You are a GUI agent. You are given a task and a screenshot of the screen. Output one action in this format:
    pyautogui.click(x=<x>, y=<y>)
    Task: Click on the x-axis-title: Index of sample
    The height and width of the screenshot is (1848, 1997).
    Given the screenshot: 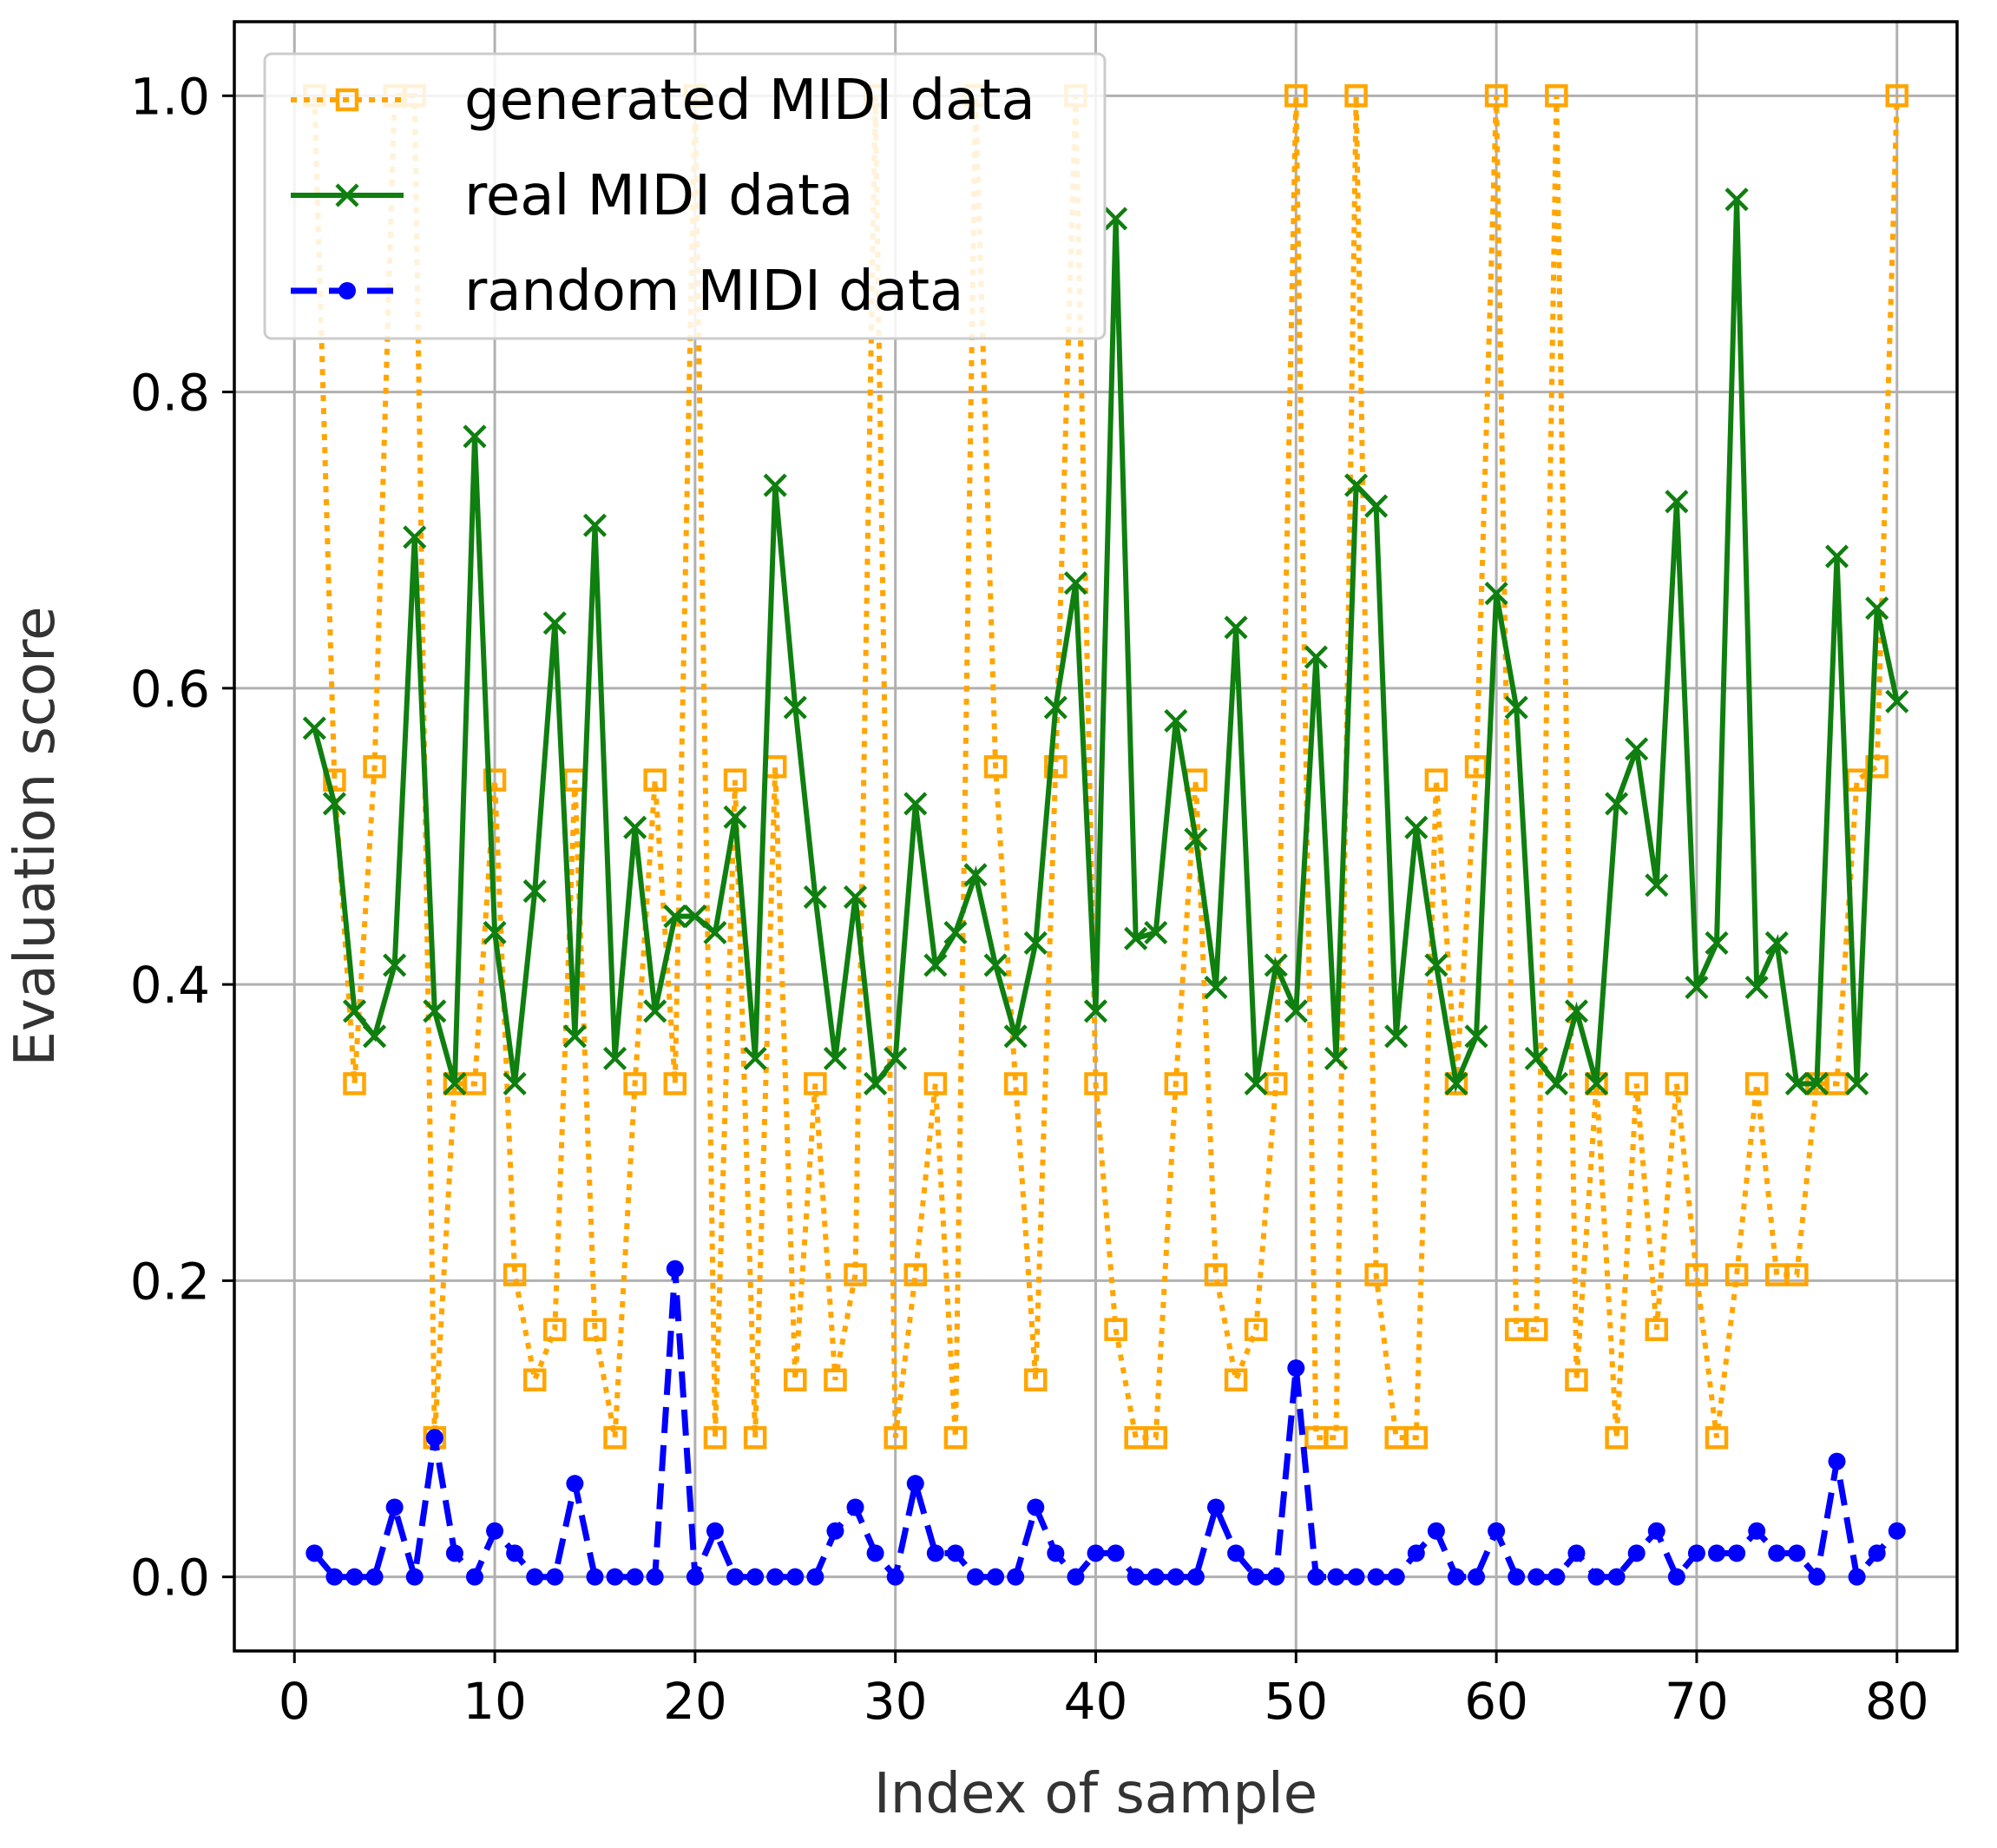 What is the action you would take?
    pyautogui.click(x=1095, y=1794)
    